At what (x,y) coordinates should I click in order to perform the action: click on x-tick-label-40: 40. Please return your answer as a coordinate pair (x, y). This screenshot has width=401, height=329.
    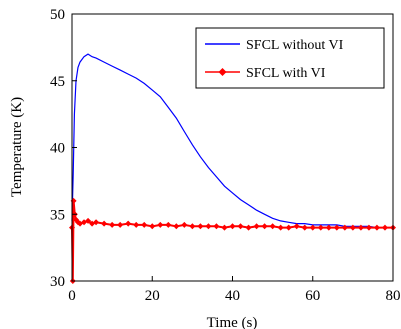
    Looking at the image, I should click on (232, 296).